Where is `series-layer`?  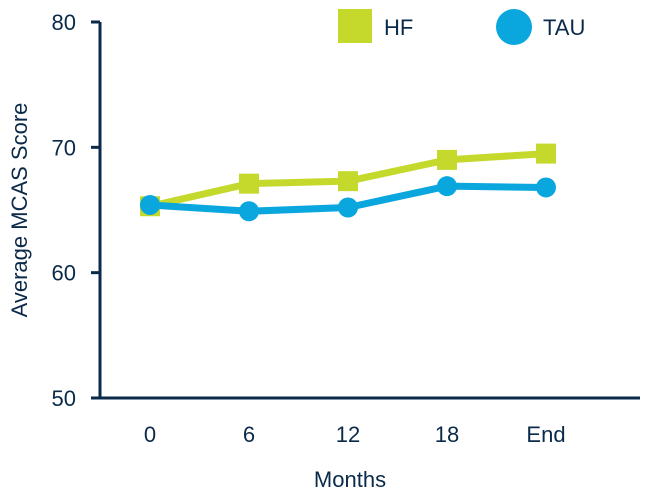
series-layer is located at coordinates (348, 182).